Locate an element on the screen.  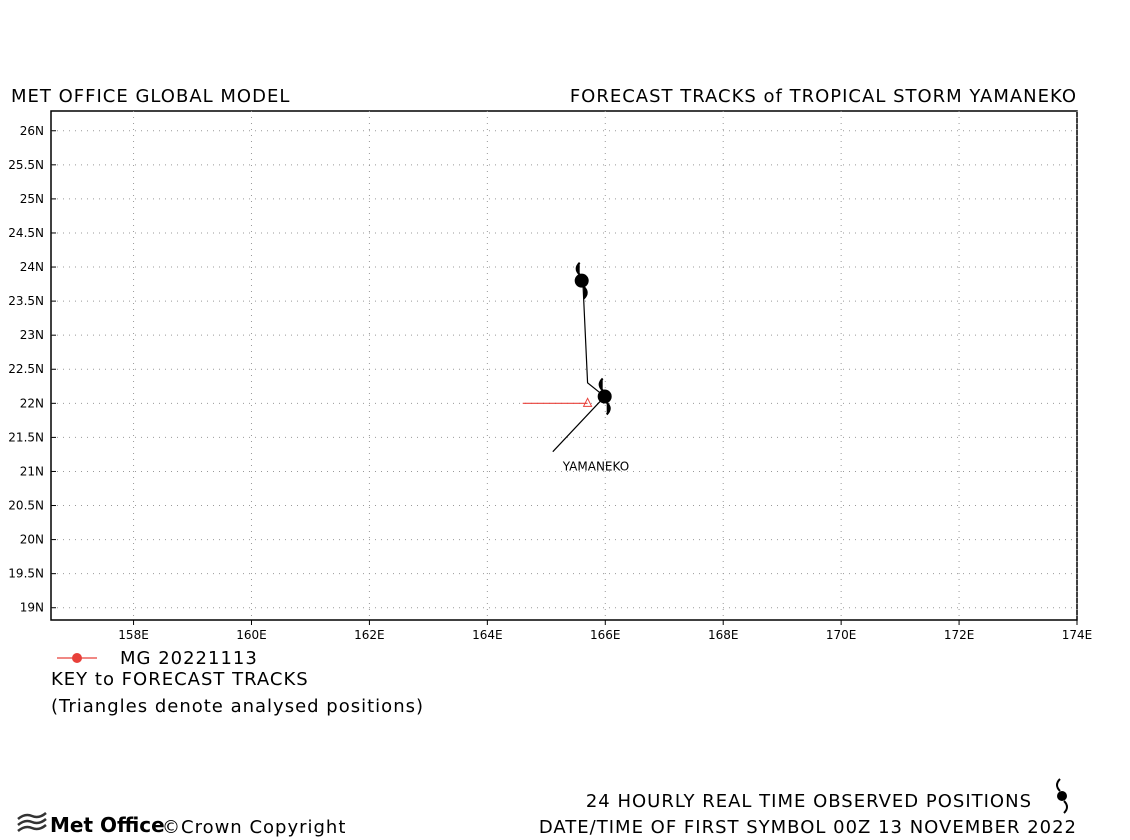
copyright: ©Crown Copyright is located at coordinates (254, 827).